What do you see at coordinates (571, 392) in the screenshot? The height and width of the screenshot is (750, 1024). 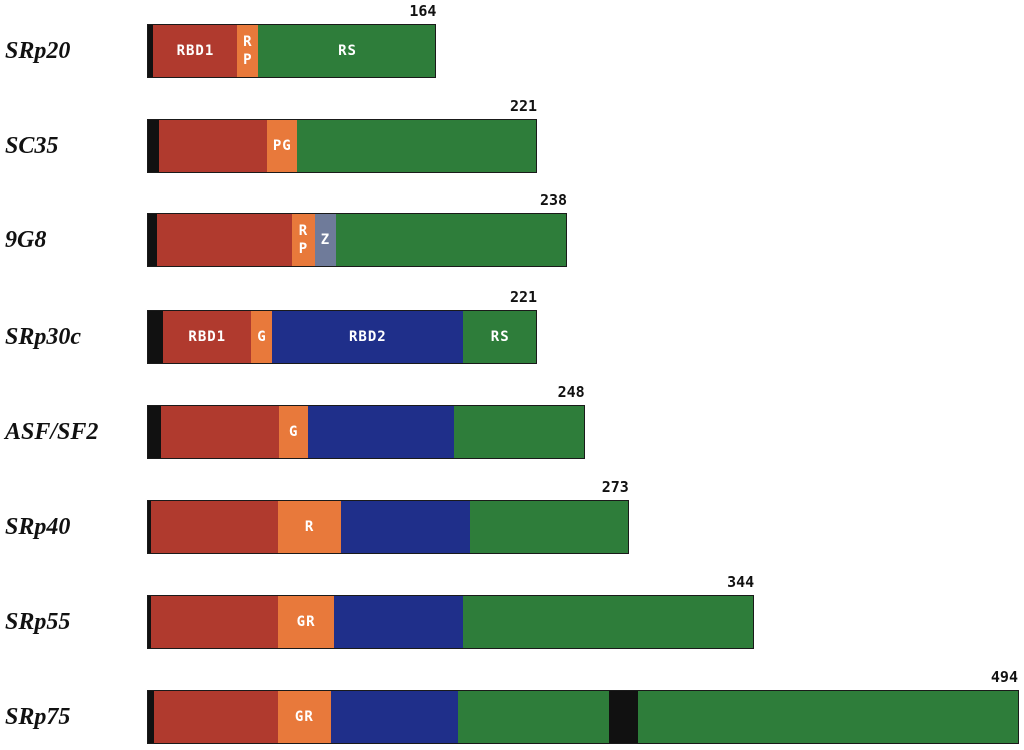 I see `protein-length-label: 248` at bounding box center [571, 392].